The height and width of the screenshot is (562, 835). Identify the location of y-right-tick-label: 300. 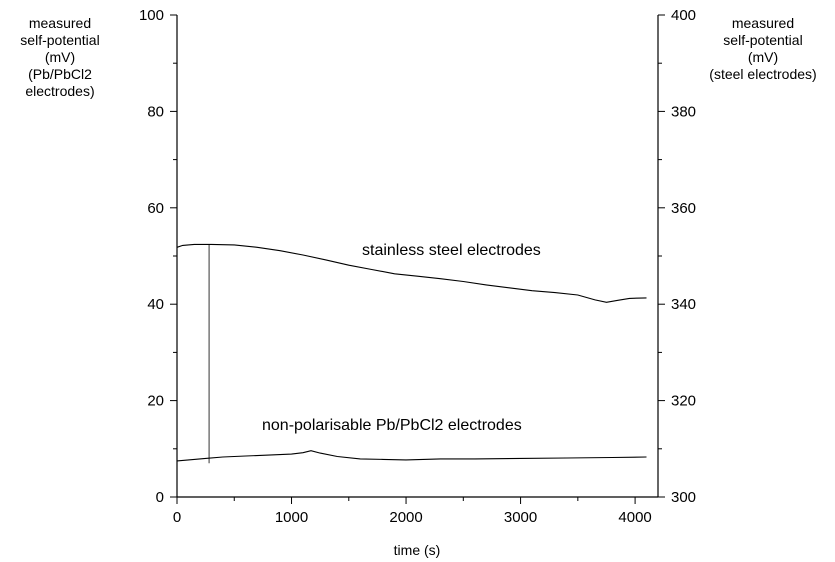
(683, 497).